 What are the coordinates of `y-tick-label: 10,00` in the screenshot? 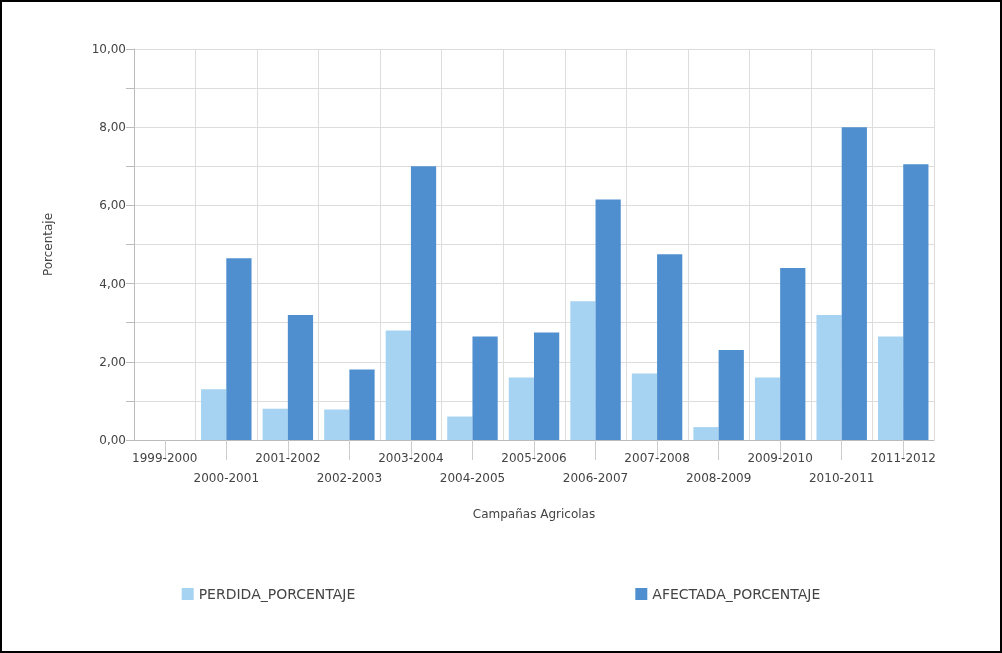 It's located at (108, 49).